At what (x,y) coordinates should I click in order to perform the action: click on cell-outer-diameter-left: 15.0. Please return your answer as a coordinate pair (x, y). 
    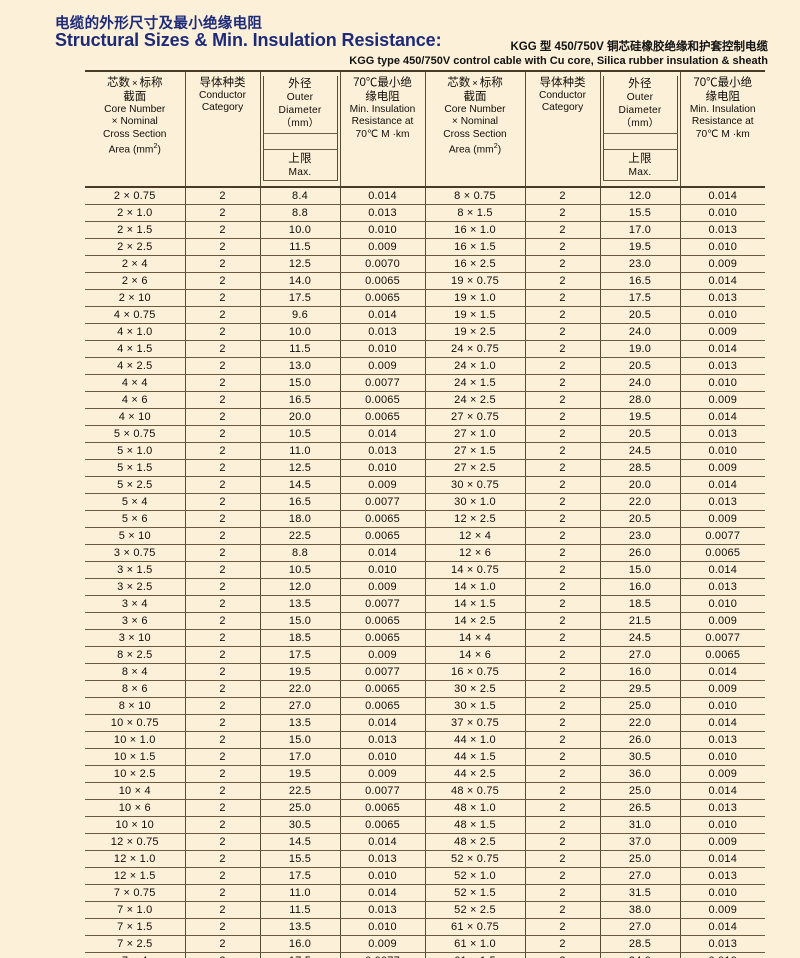
    Looking at the image, I should click on (300, 740).